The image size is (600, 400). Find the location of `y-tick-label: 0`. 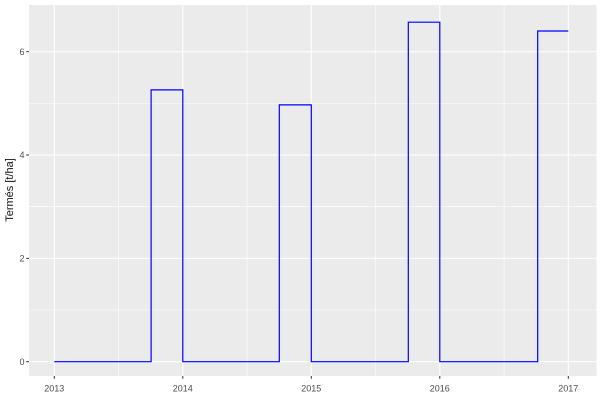

y-tick-label: 0 is located at coordinates (21, 362).